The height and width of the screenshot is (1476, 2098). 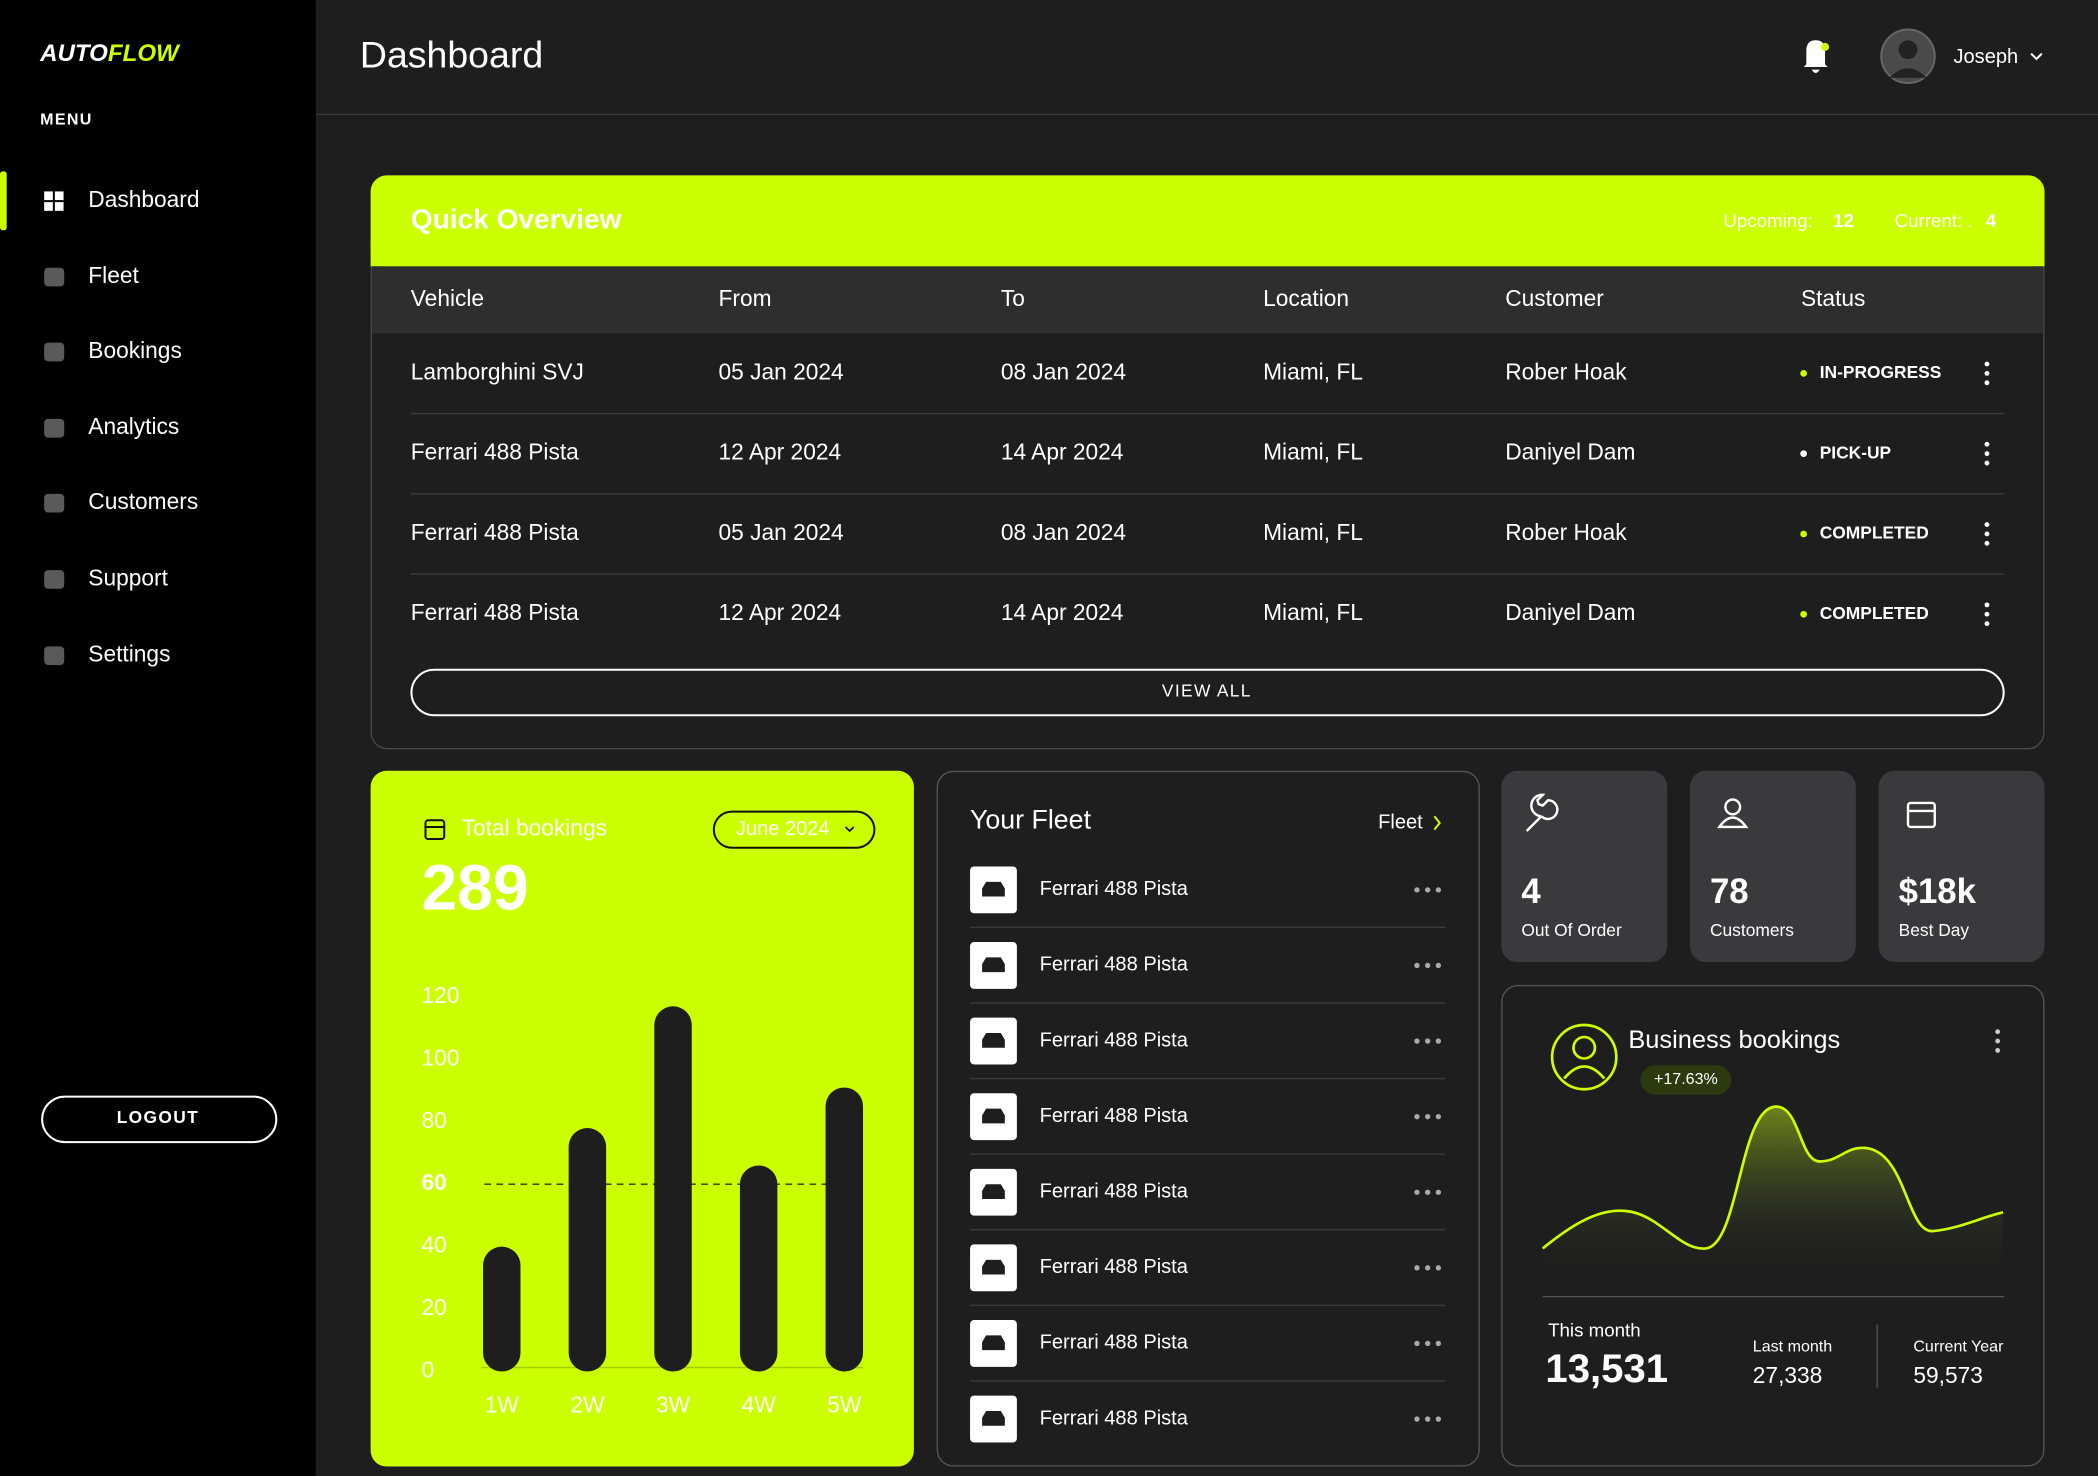 I want to click on y-tick-label: 120, so click(x=440, y=995).